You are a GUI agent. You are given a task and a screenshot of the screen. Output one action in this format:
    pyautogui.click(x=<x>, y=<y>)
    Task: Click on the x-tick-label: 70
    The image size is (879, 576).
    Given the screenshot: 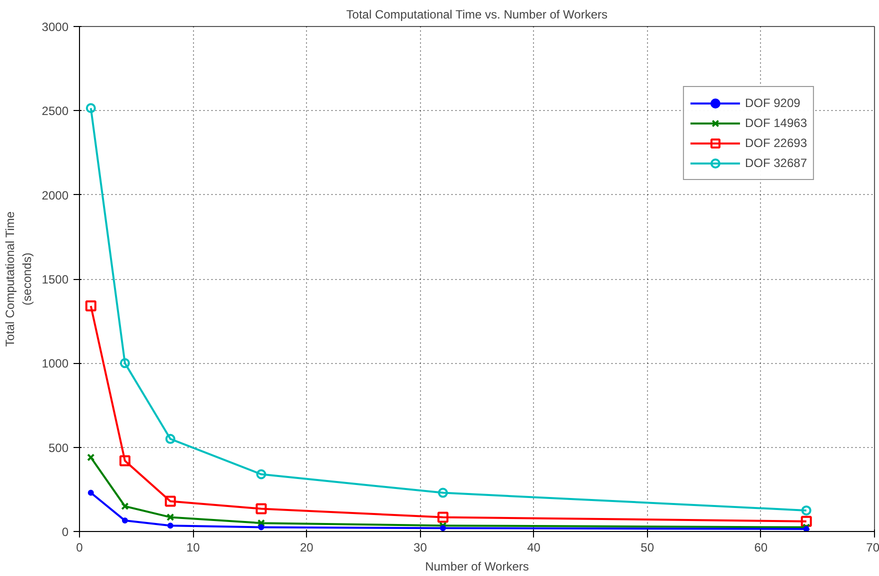 What is the action you would take?
    pyautogui.click(x=872, y=547)
    